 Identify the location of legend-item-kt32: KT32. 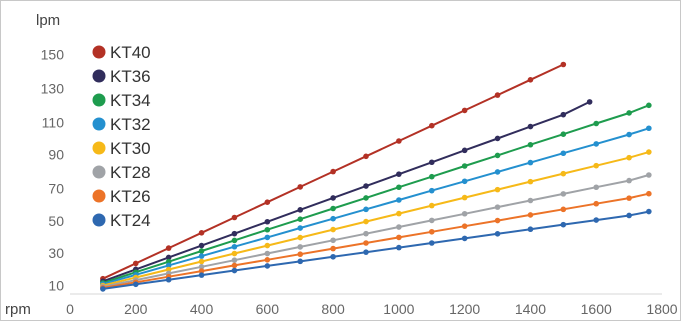
(121, 124).